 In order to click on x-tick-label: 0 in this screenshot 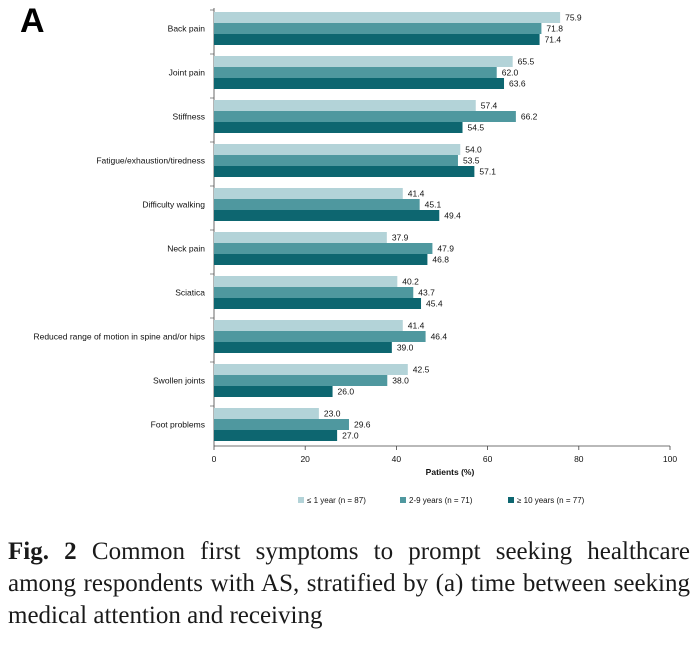, I will do `click(214, 459)`.